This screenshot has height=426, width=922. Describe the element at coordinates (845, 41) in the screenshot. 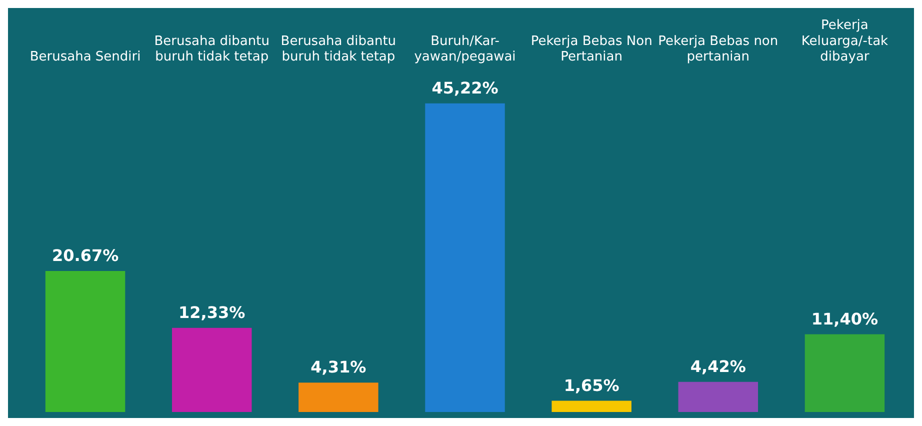

I see `x-tick-label: Pekerja Keluarga/-tak dibayar` at that location.